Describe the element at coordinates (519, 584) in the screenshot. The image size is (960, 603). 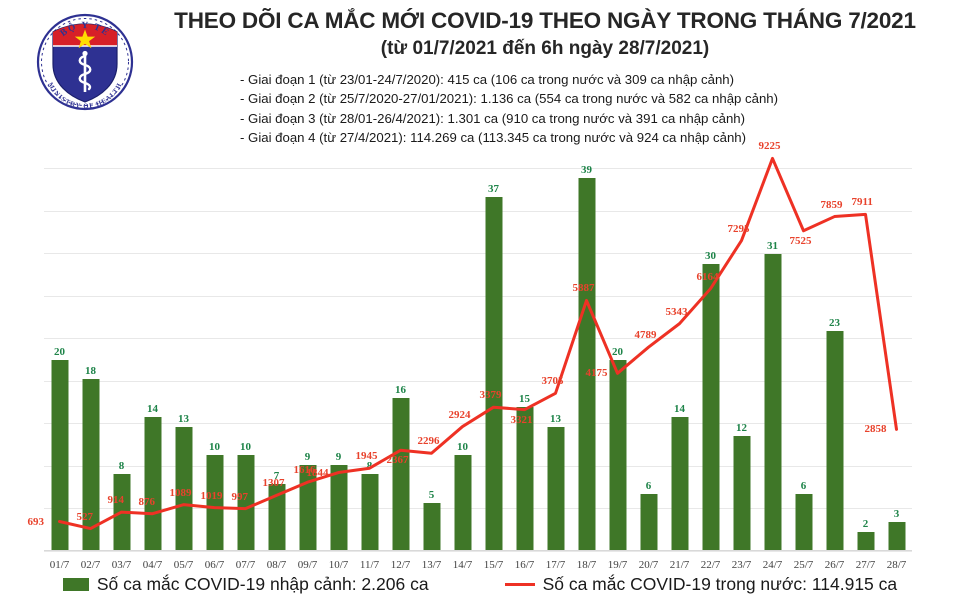
I see `legend-line-swatch-icon` at that location.